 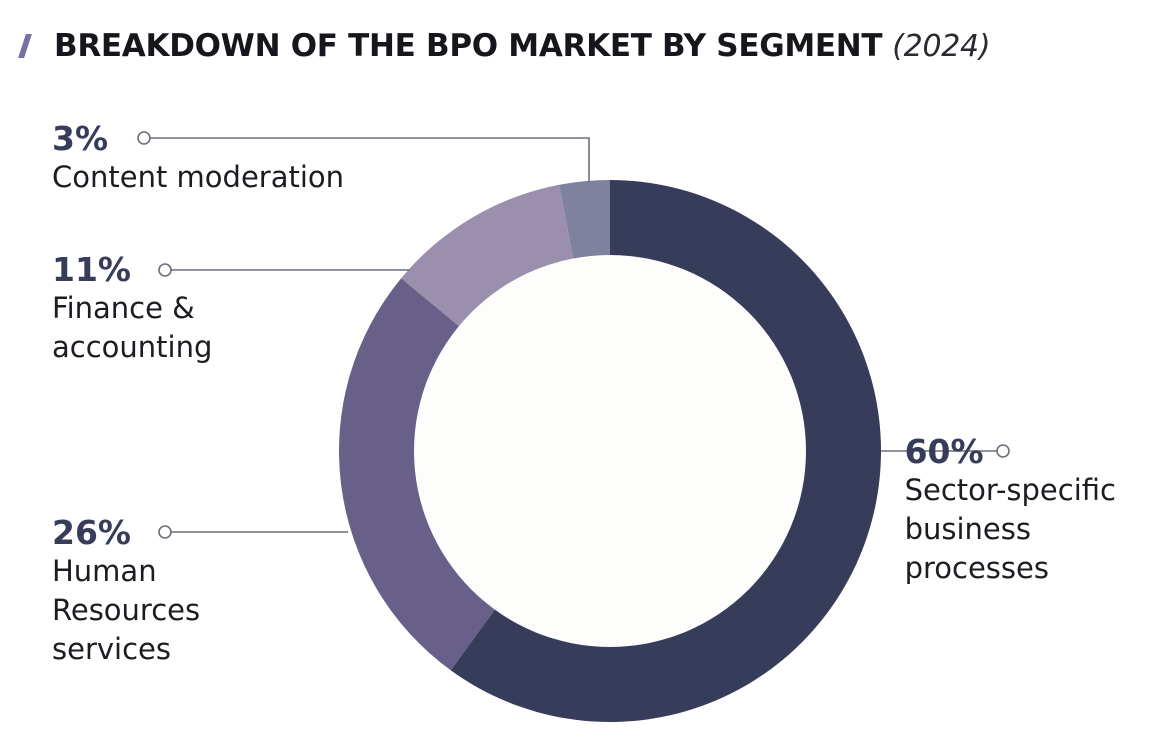 What do you see at coordinates (111, 649) in the screenshot?
I see `slice-name-line-3: services` at bounding box center [111, 649].